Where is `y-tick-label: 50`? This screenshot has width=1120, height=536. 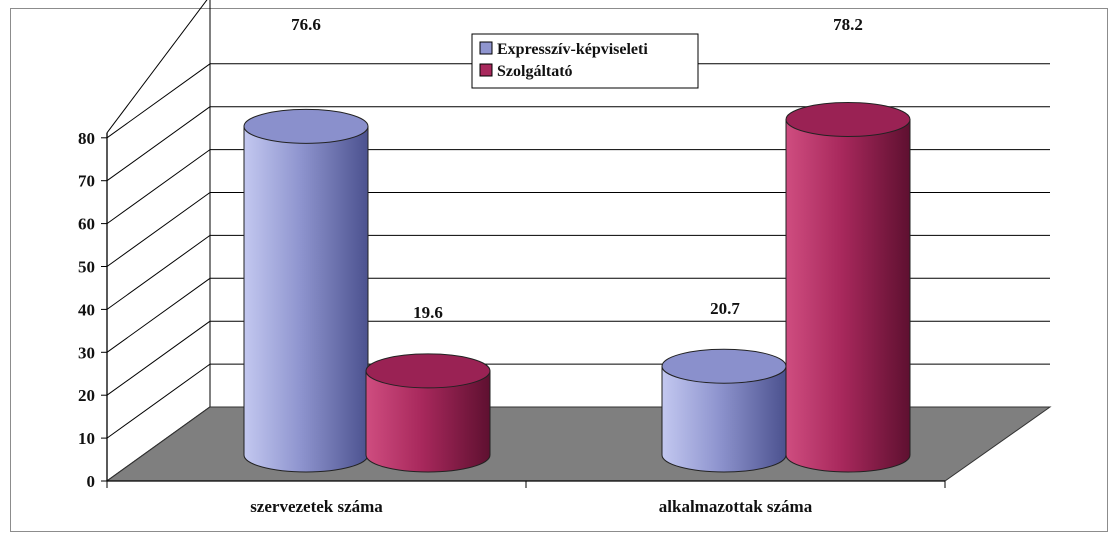 y-tick-label: 50 is located at coordinates (86, 267).